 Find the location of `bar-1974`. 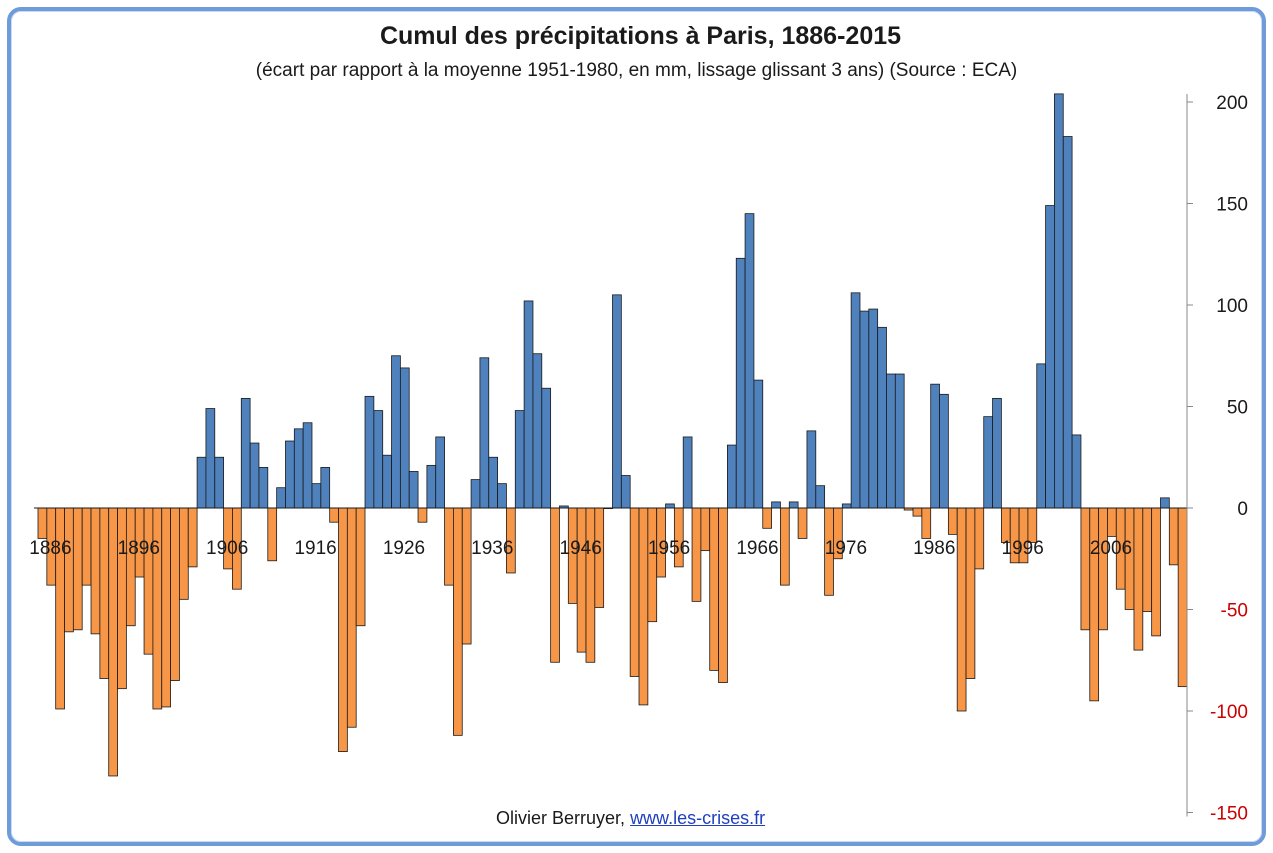

bar-1974 is located at coordinates (820, 497).